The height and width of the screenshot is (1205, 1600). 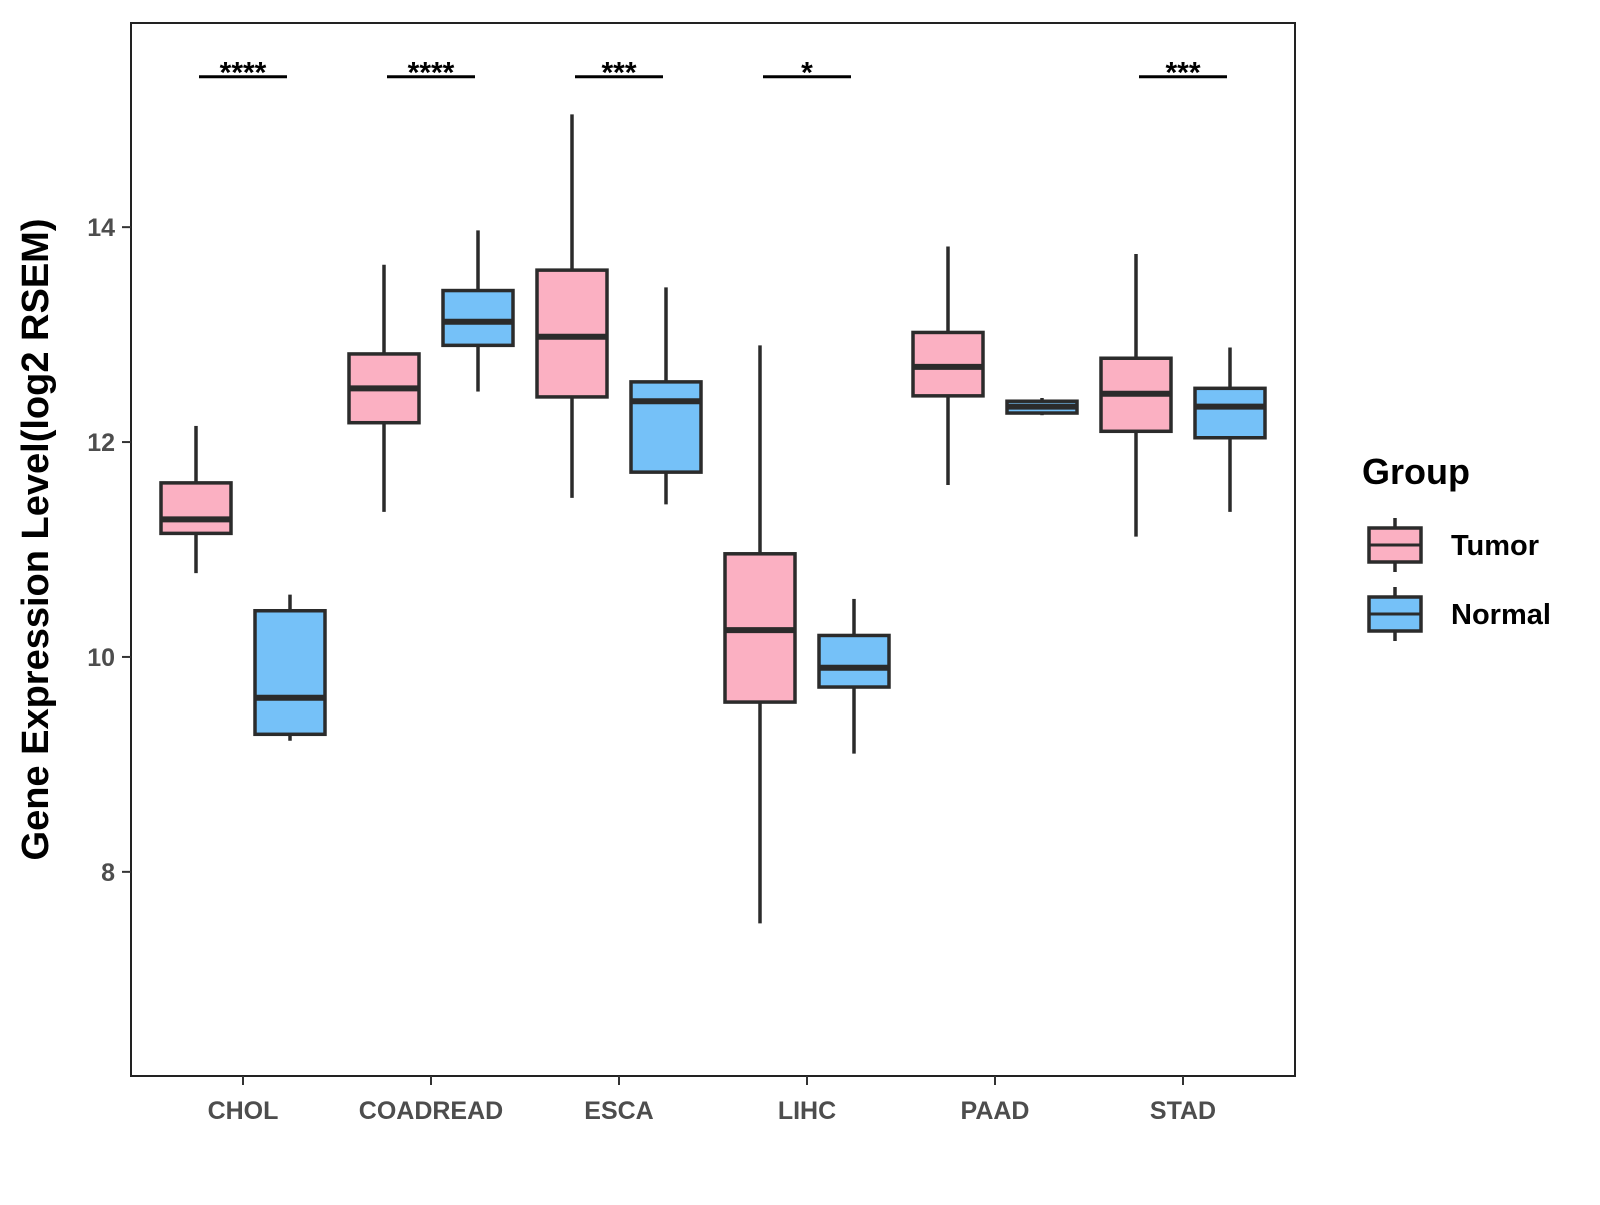 What do you see at coordinates (101, 658) in the screenshot?
I see `y-tick-label: 10` at bounding box center [101, 658].